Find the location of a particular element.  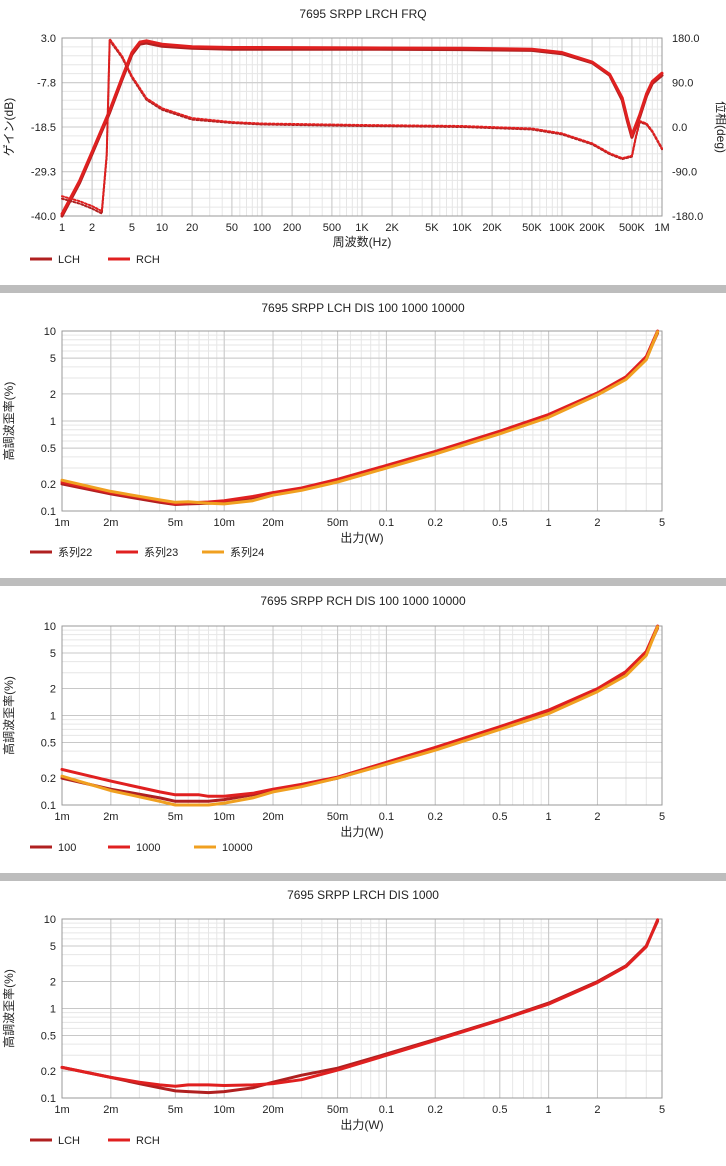

x-tick-label: 2K is located at coordinates (392, 228).